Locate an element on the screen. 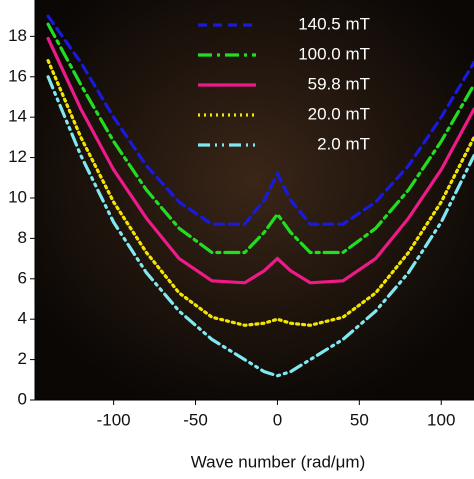 The width and height of the screenshot is (474, 479). x-axis-label: Wave number (rad/μm) is located at coordinates (278, 461).